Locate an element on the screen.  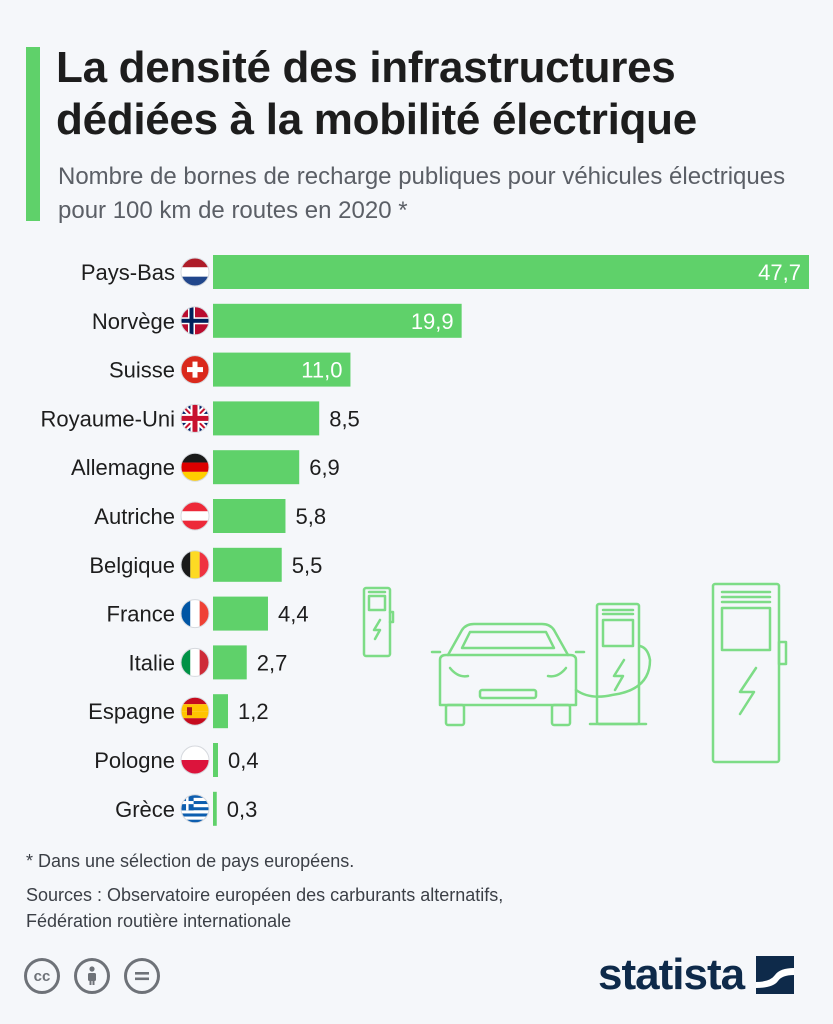
category-label: Espagne is located at coordinates (131, 711).